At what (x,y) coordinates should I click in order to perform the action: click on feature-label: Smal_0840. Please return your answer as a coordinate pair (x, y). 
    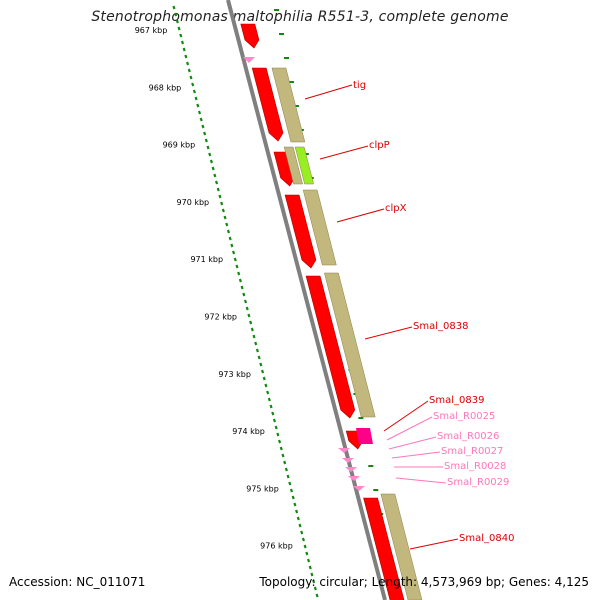
    Looking at the image, I should click on (486, 538).